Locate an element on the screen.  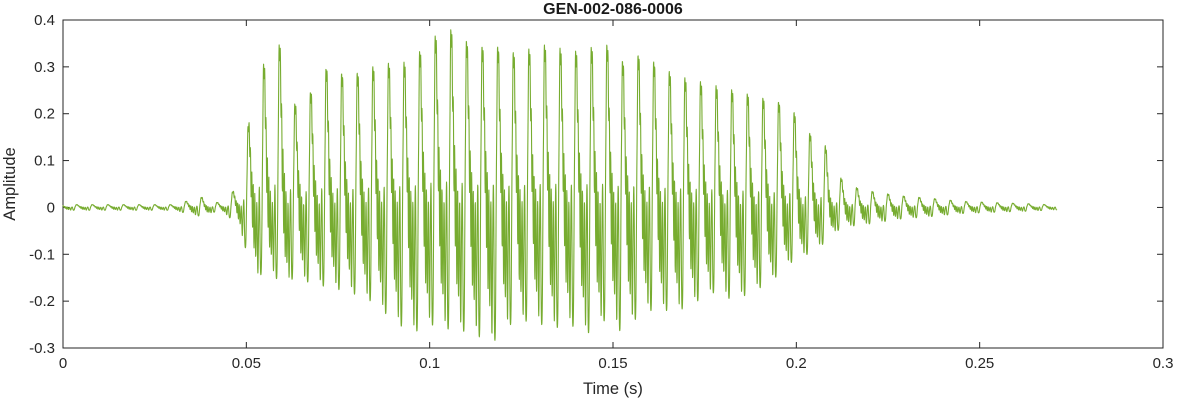
x-tick-label: 0.3 is located at coordinates (1163, 363).